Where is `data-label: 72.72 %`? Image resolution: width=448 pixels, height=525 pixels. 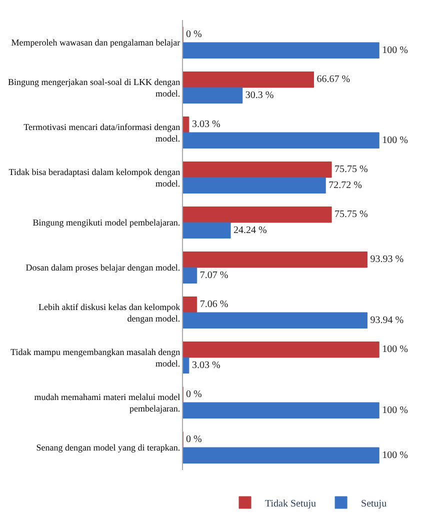
data-label: 72.72 % is located at coordinates (345, 185).